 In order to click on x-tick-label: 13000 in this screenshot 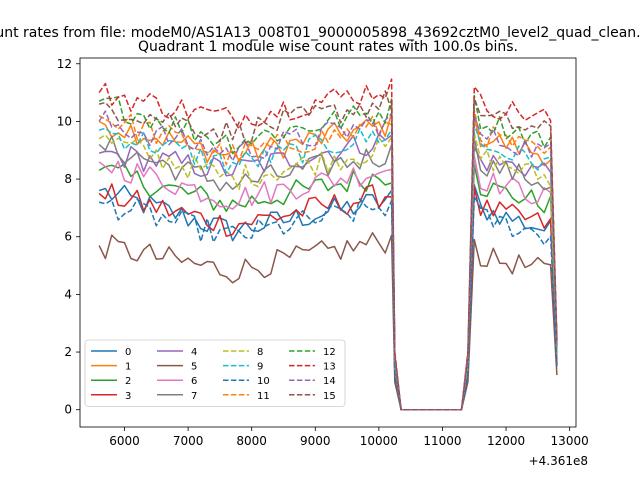, I will do `click(570, 441)`.